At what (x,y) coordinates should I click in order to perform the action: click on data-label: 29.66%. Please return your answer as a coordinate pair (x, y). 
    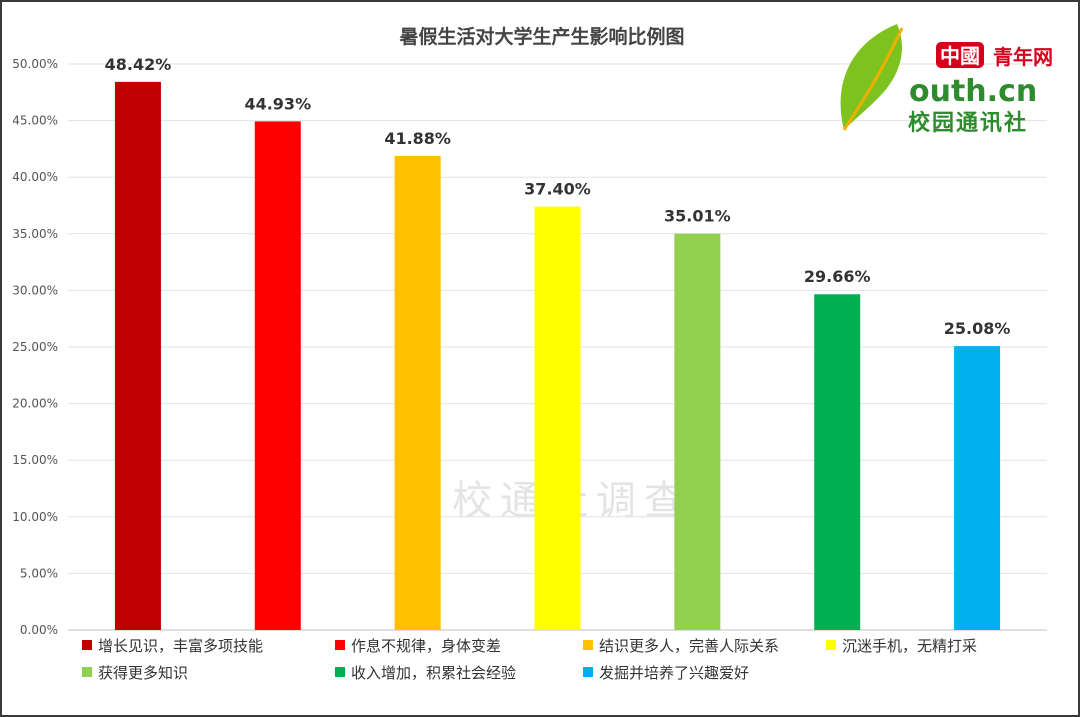
    Looking at the image, I should click on (837, 276).